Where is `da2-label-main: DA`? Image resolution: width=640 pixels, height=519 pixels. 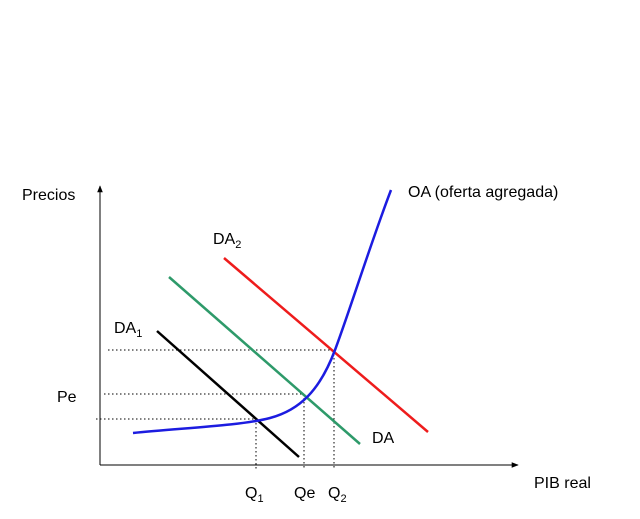
da2-label-main: DA is located at coordinates (224, 239).